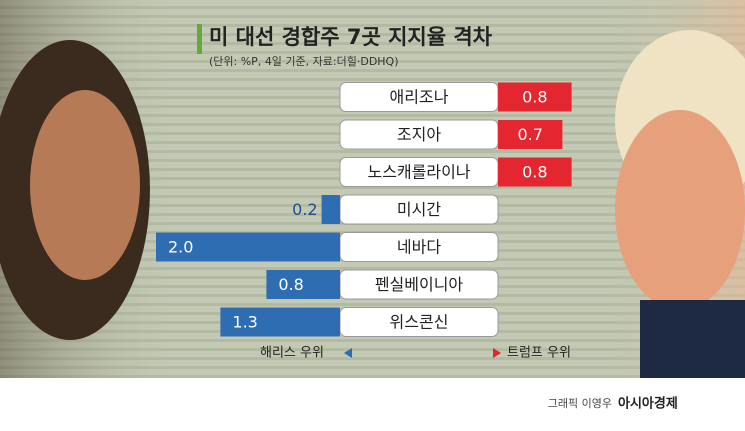 The width and height of the screenshot is (745, 431). Describe the element at coordinates (419, 134) in the screenshot. I see `category-label: 조지아` at that location.